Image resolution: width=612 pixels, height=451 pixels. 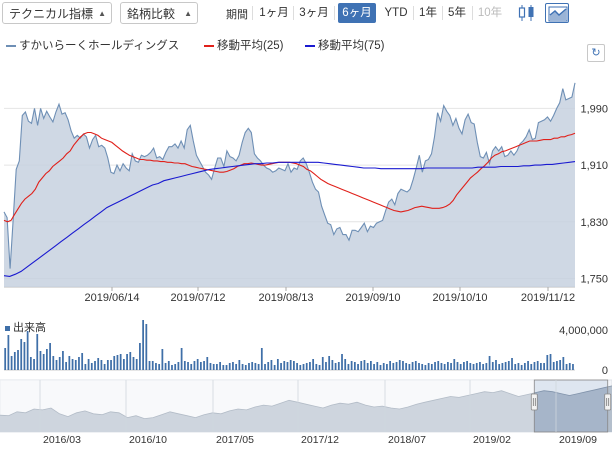 I want to click on legend-swatch, so click(x=209, y=45).